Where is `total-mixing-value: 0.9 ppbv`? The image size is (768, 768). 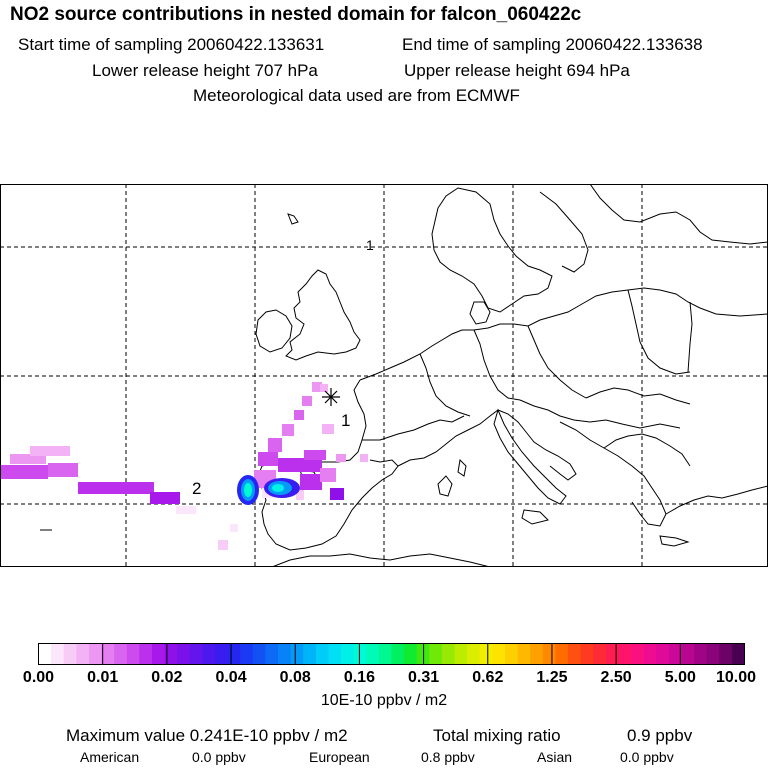 total-mixing-value: 0.9 ppbv is located at coordinates (660, 735).